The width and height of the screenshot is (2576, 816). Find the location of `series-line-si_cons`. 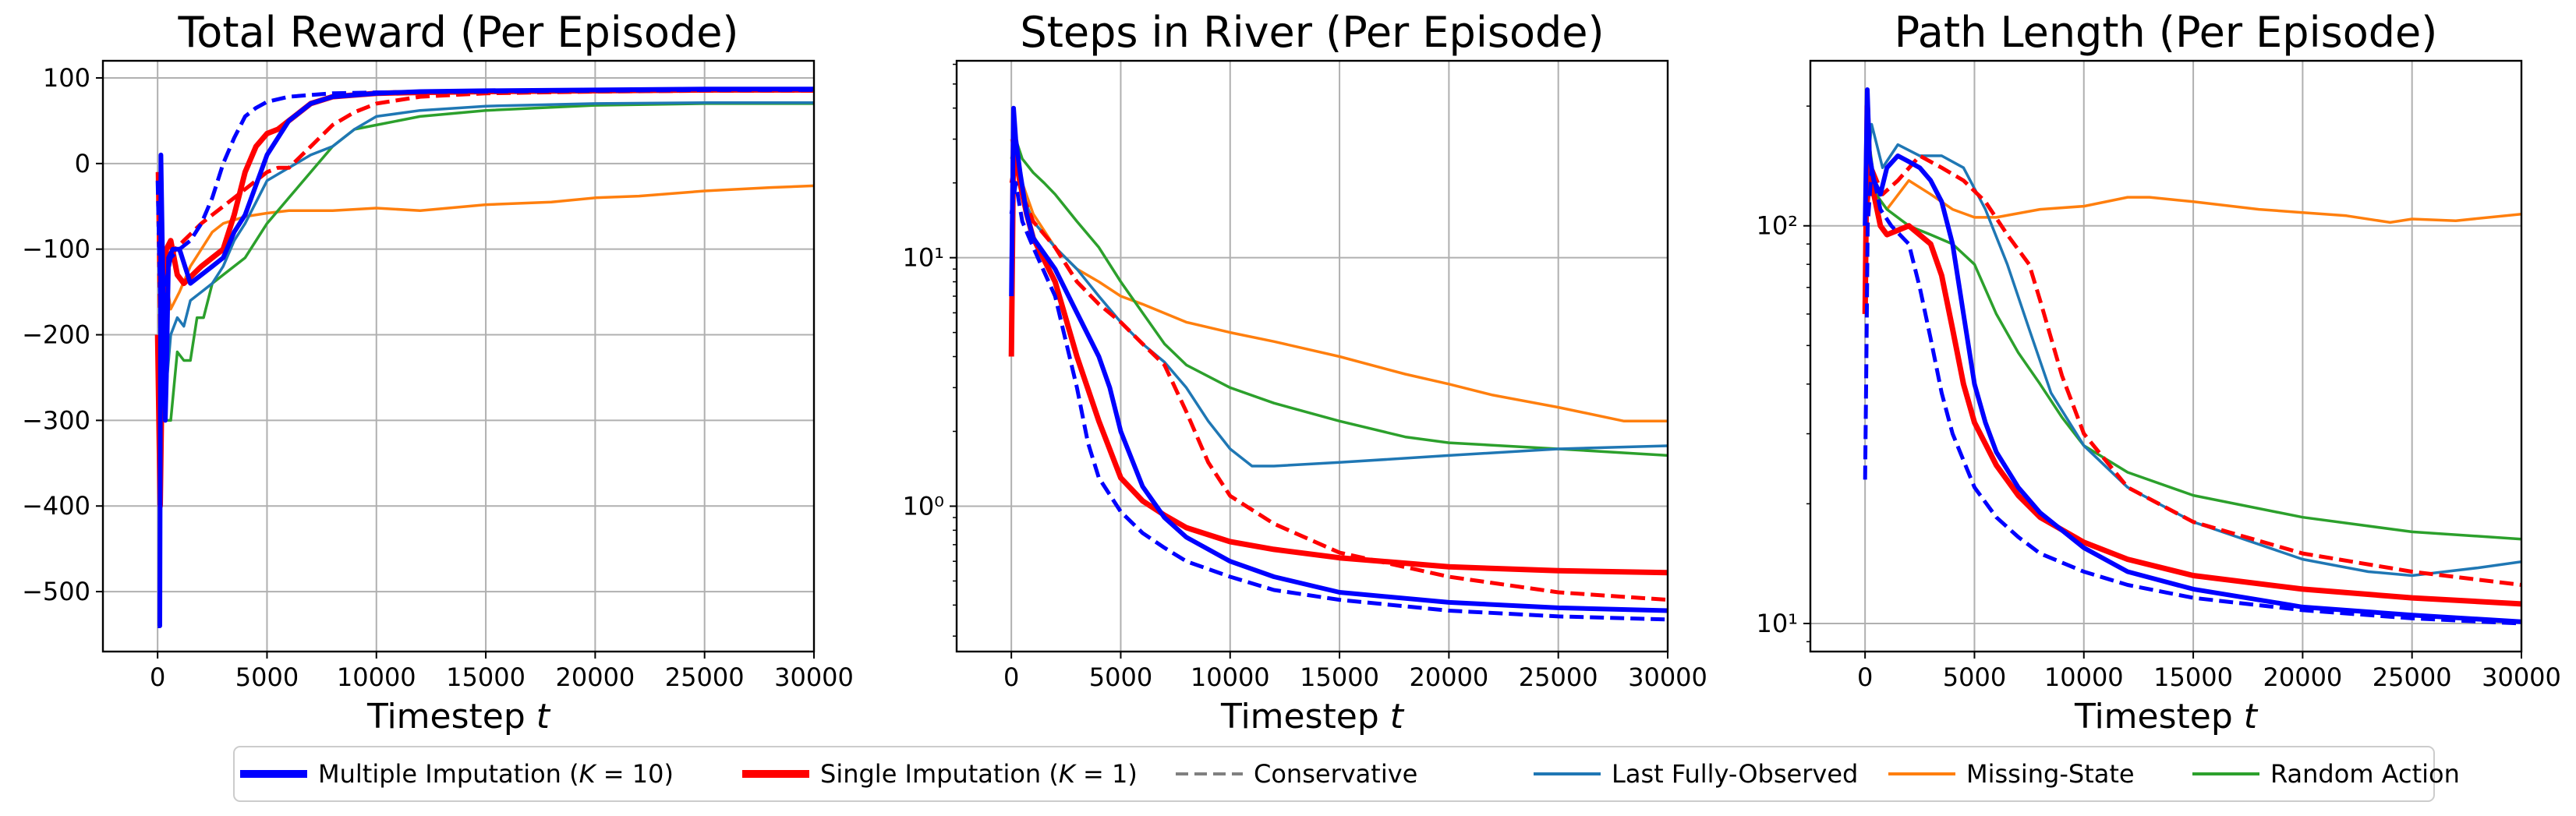

series-line-si_cons is located at coordinates (2192, 370).